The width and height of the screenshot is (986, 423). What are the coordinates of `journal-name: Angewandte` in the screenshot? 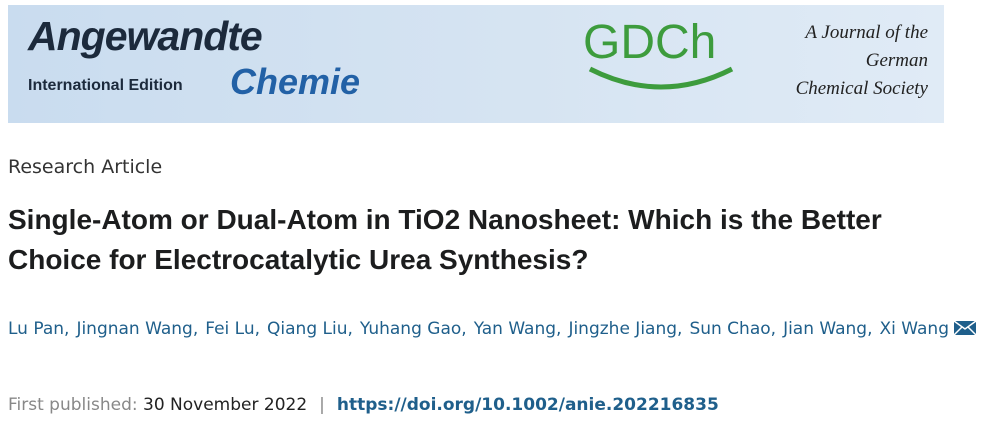 It's located at (145, 36).